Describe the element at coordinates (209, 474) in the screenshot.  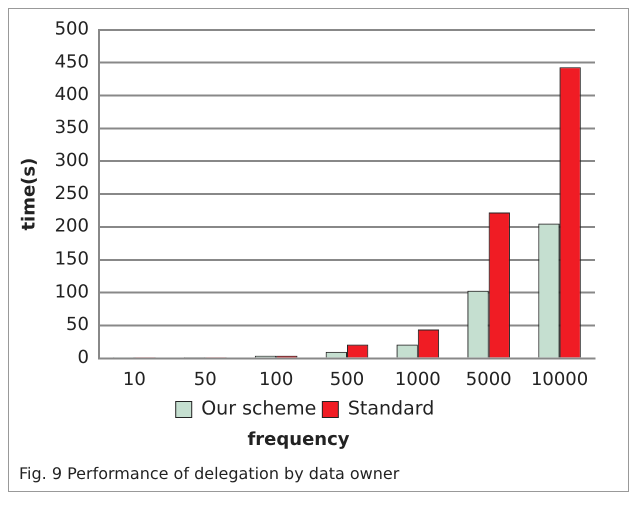
I see `caption: Fig. 9 Performance of delegation by data owner` at that location.